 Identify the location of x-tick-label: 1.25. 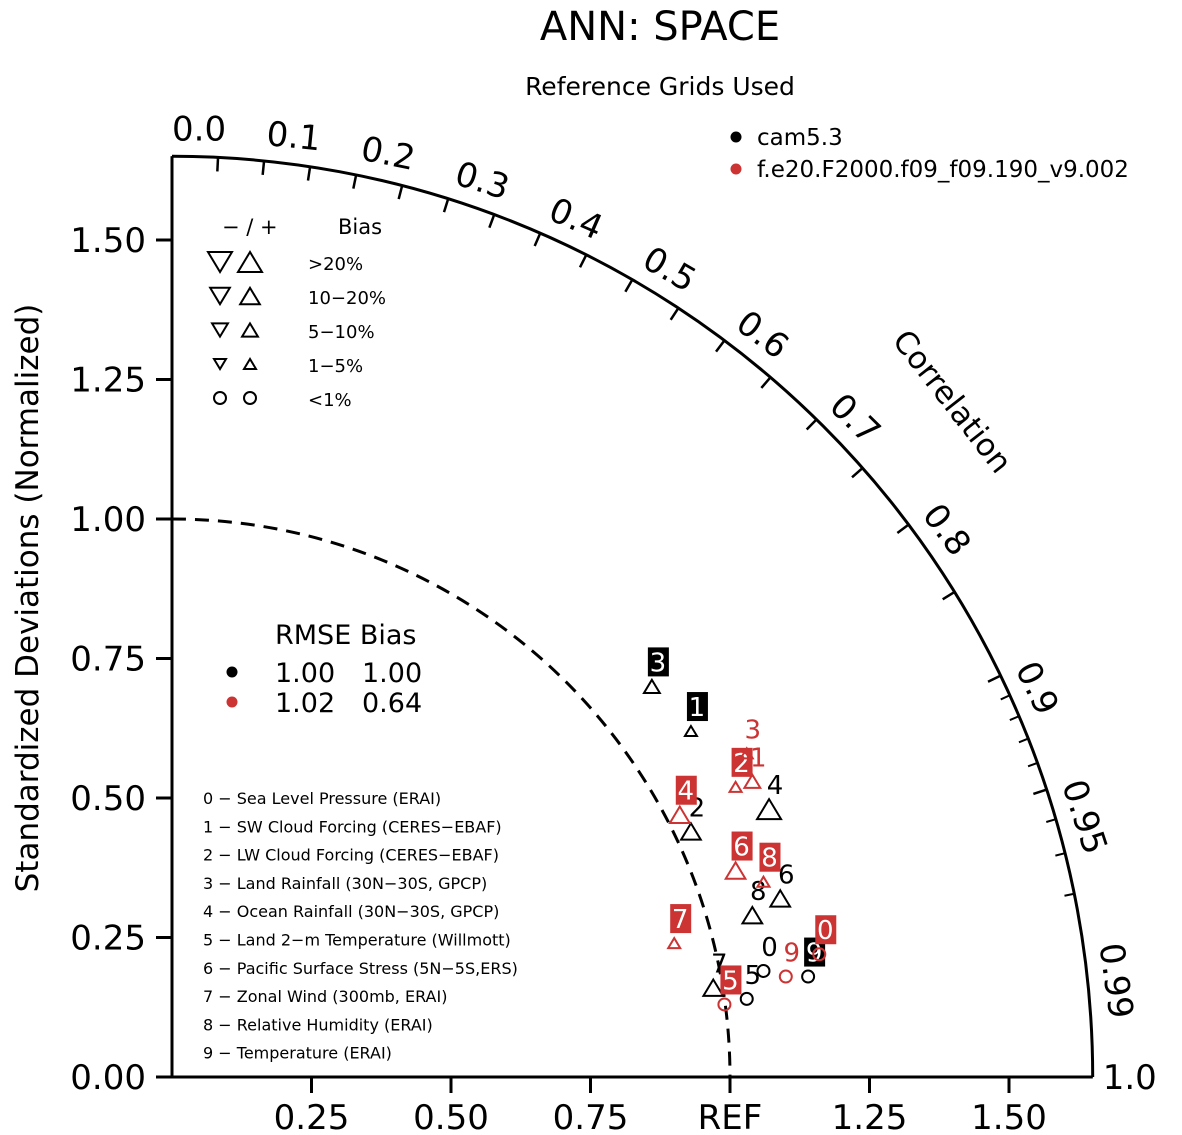
(870, 1116).